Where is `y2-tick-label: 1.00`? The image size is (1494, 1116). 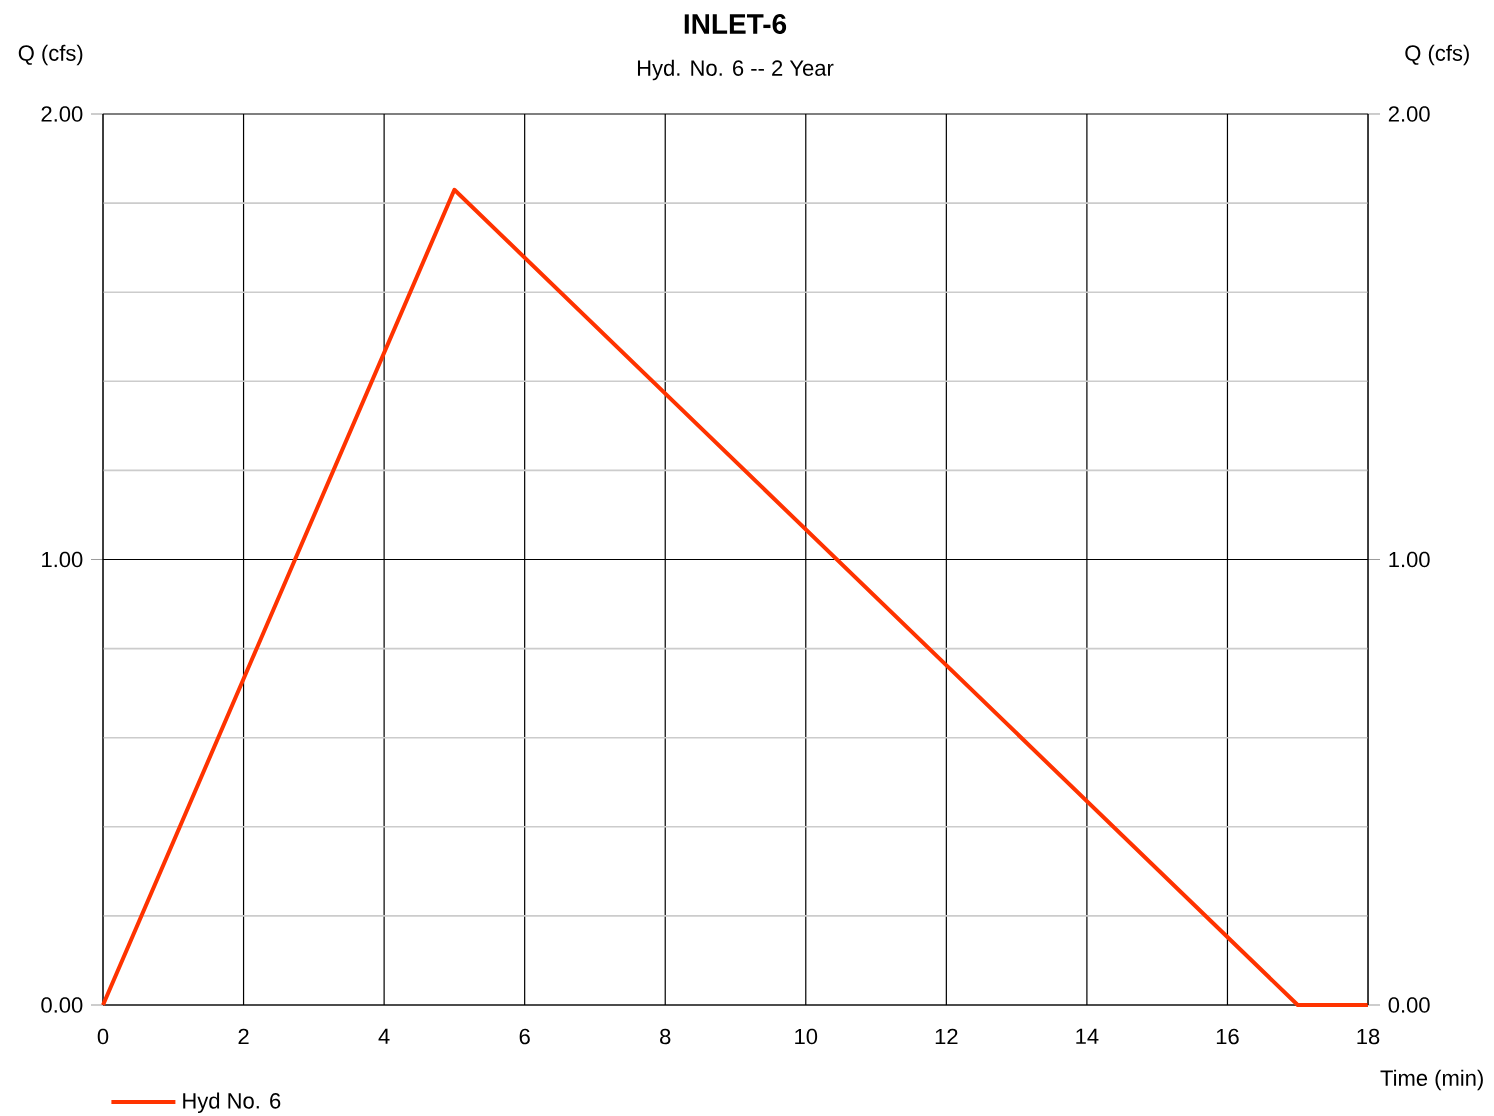
y2-tick-label: 1.00 is located at coordinates (1409, 559).